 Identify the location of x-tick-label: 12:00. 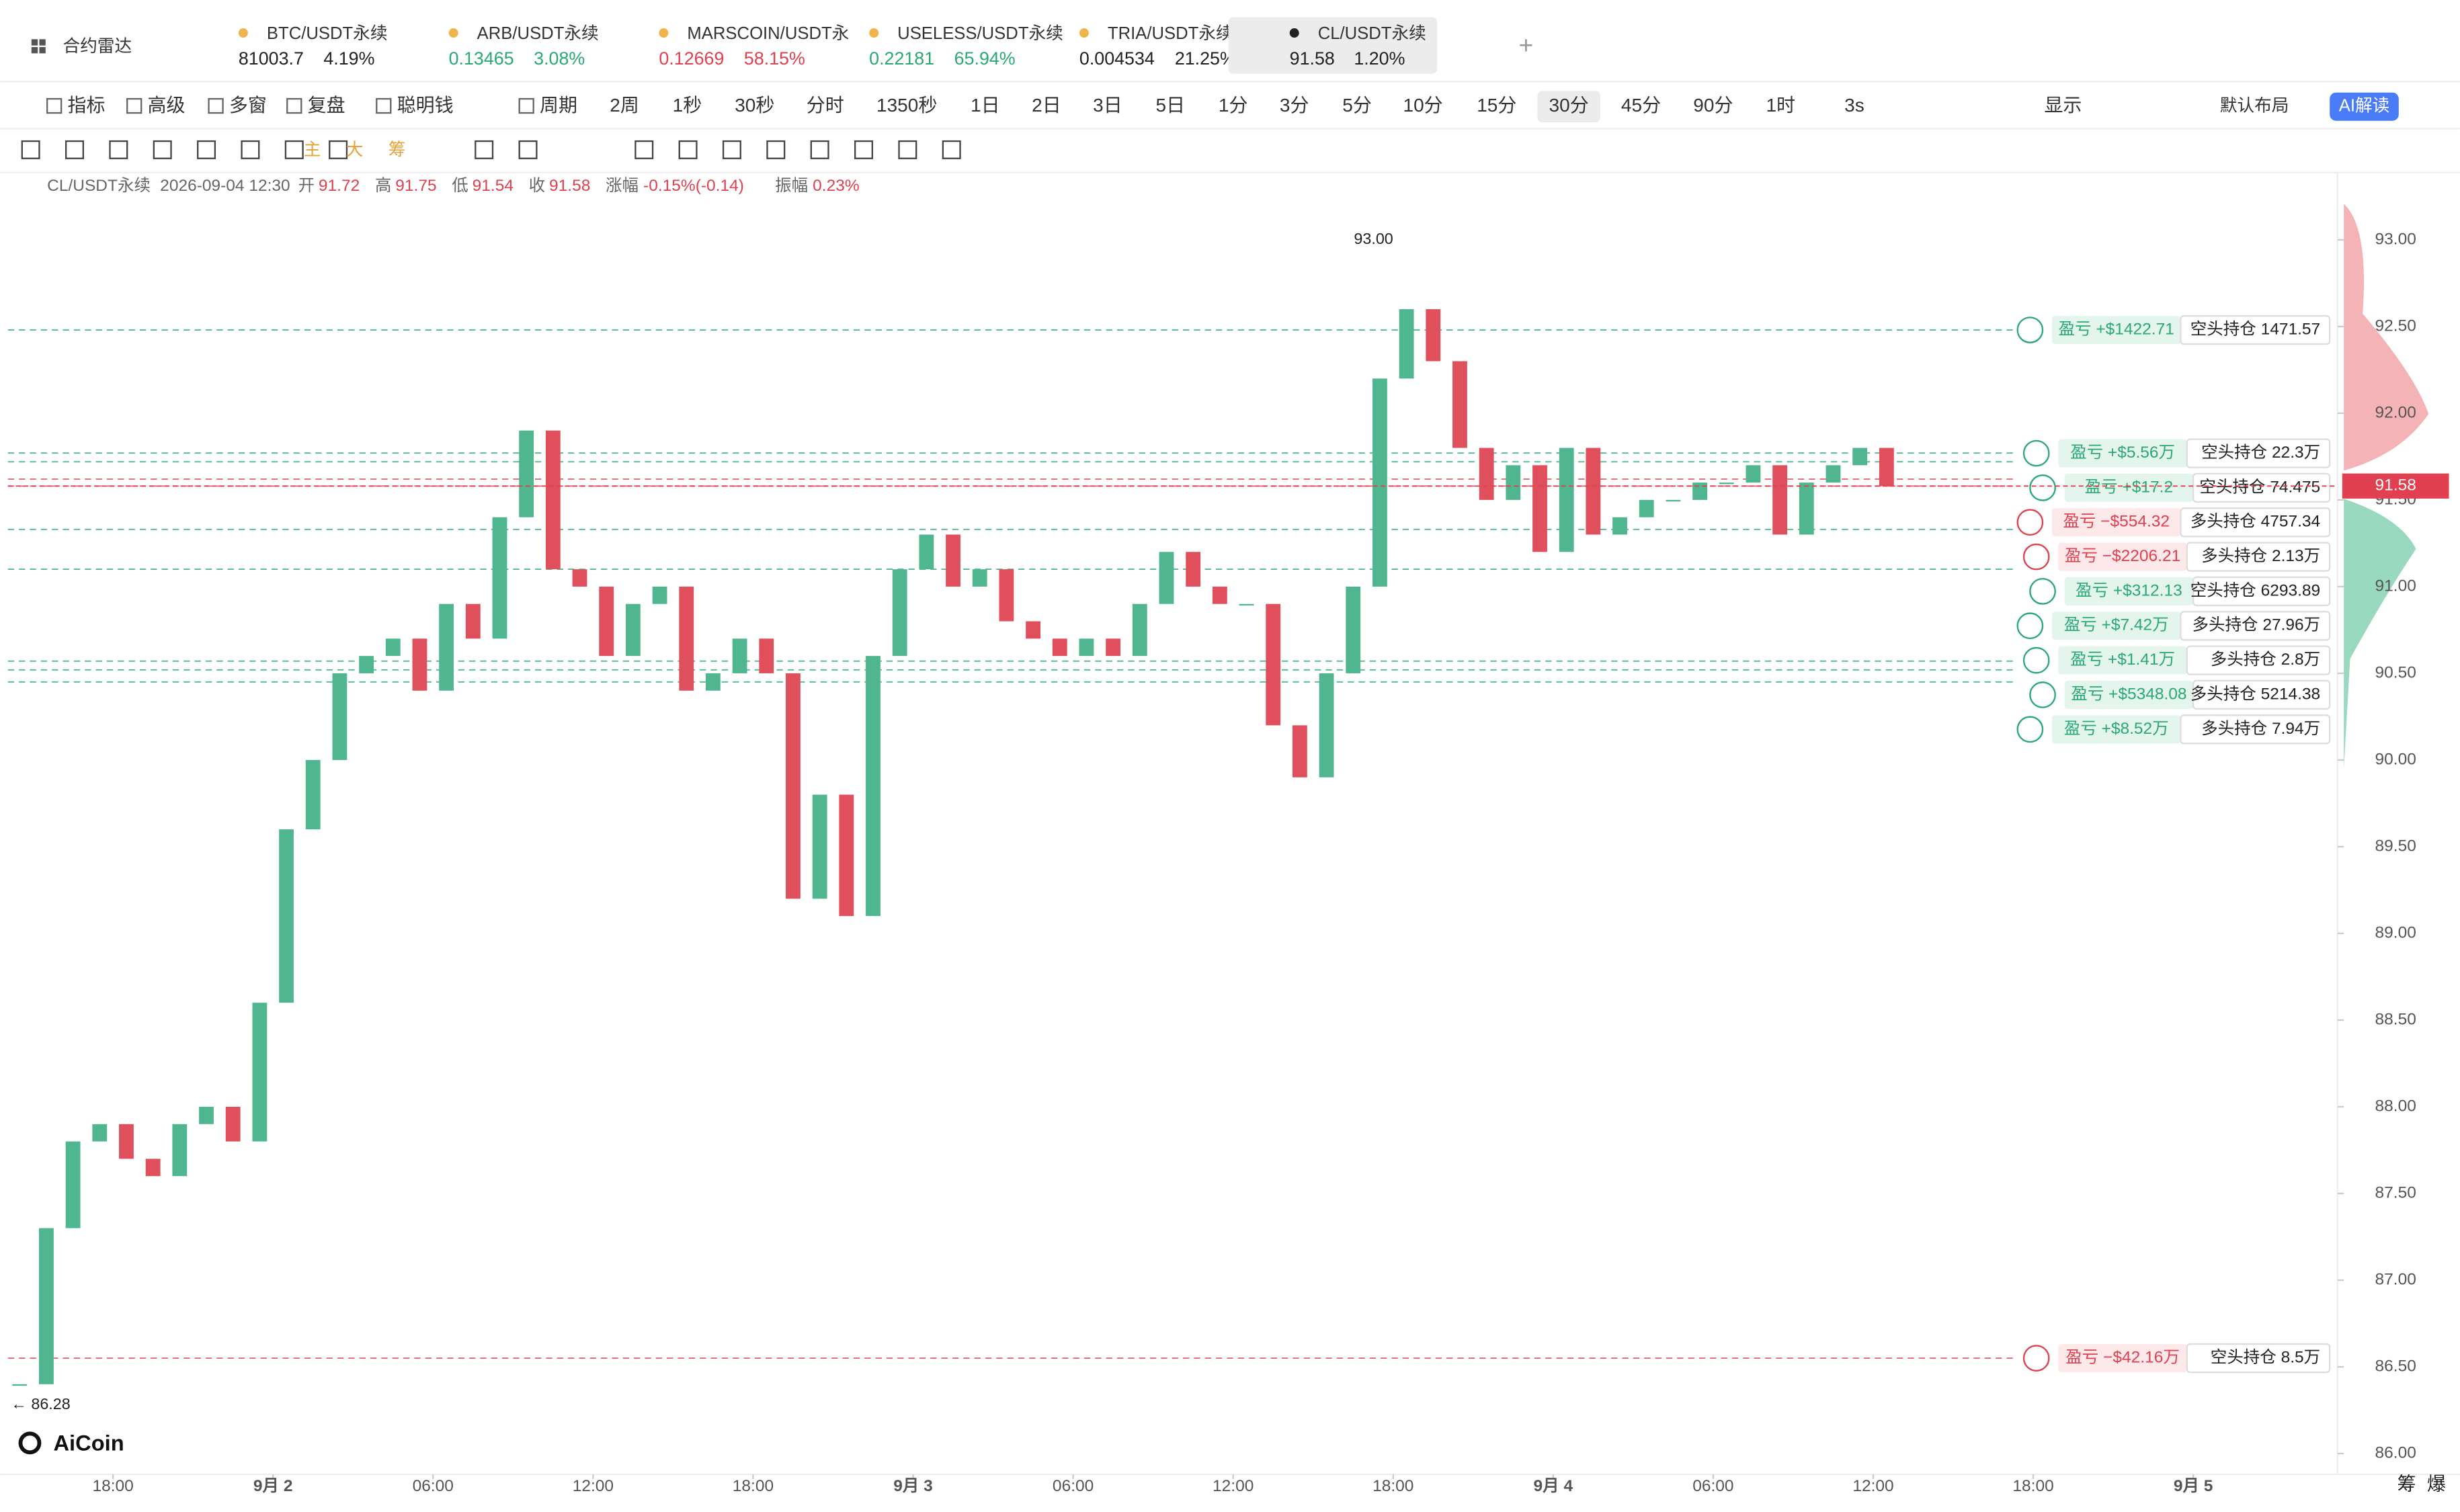
(1872, 1486).